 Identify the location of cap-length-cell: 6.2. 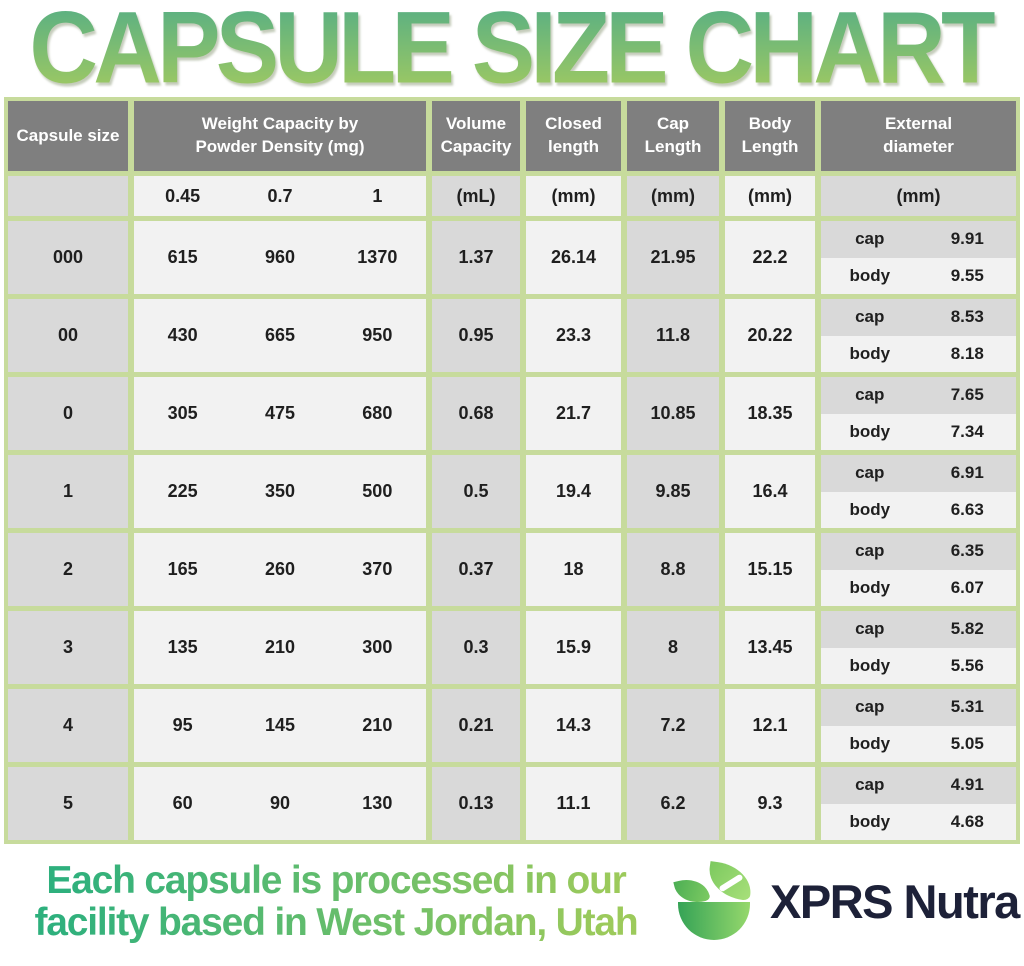
(673, 803).